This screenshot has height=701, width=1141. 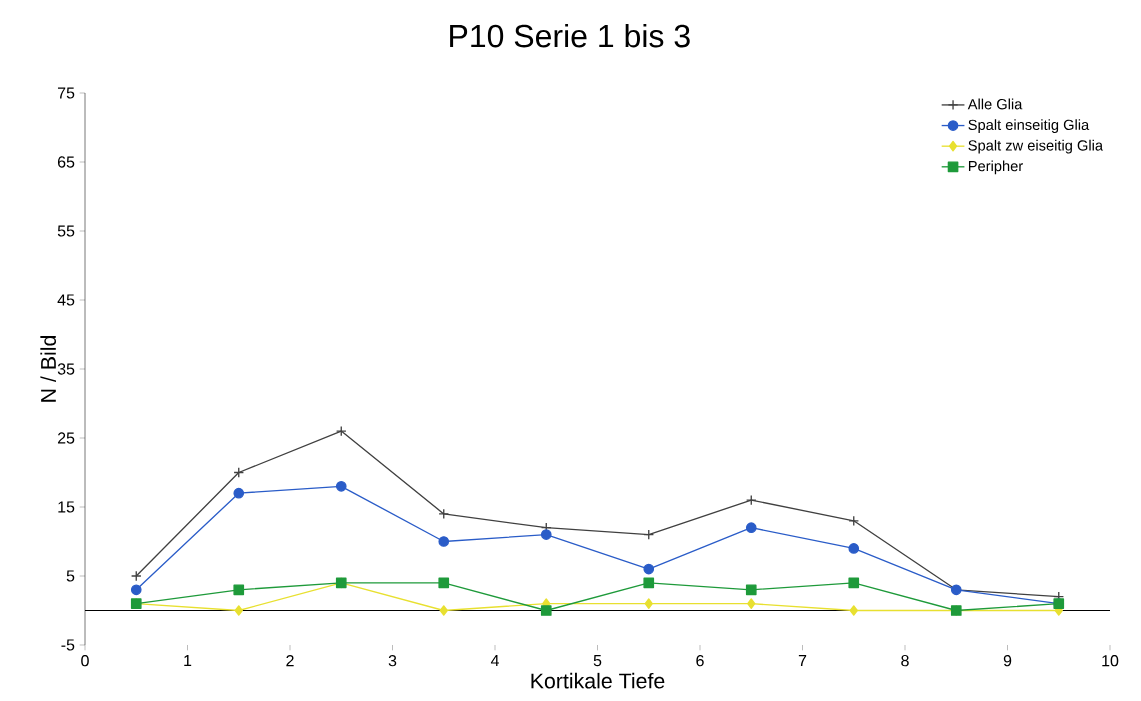 What do you see at coordinates (66, 507) in the screenshot?
I see `y-tick-label: 15` at bounding box center [66, 507].